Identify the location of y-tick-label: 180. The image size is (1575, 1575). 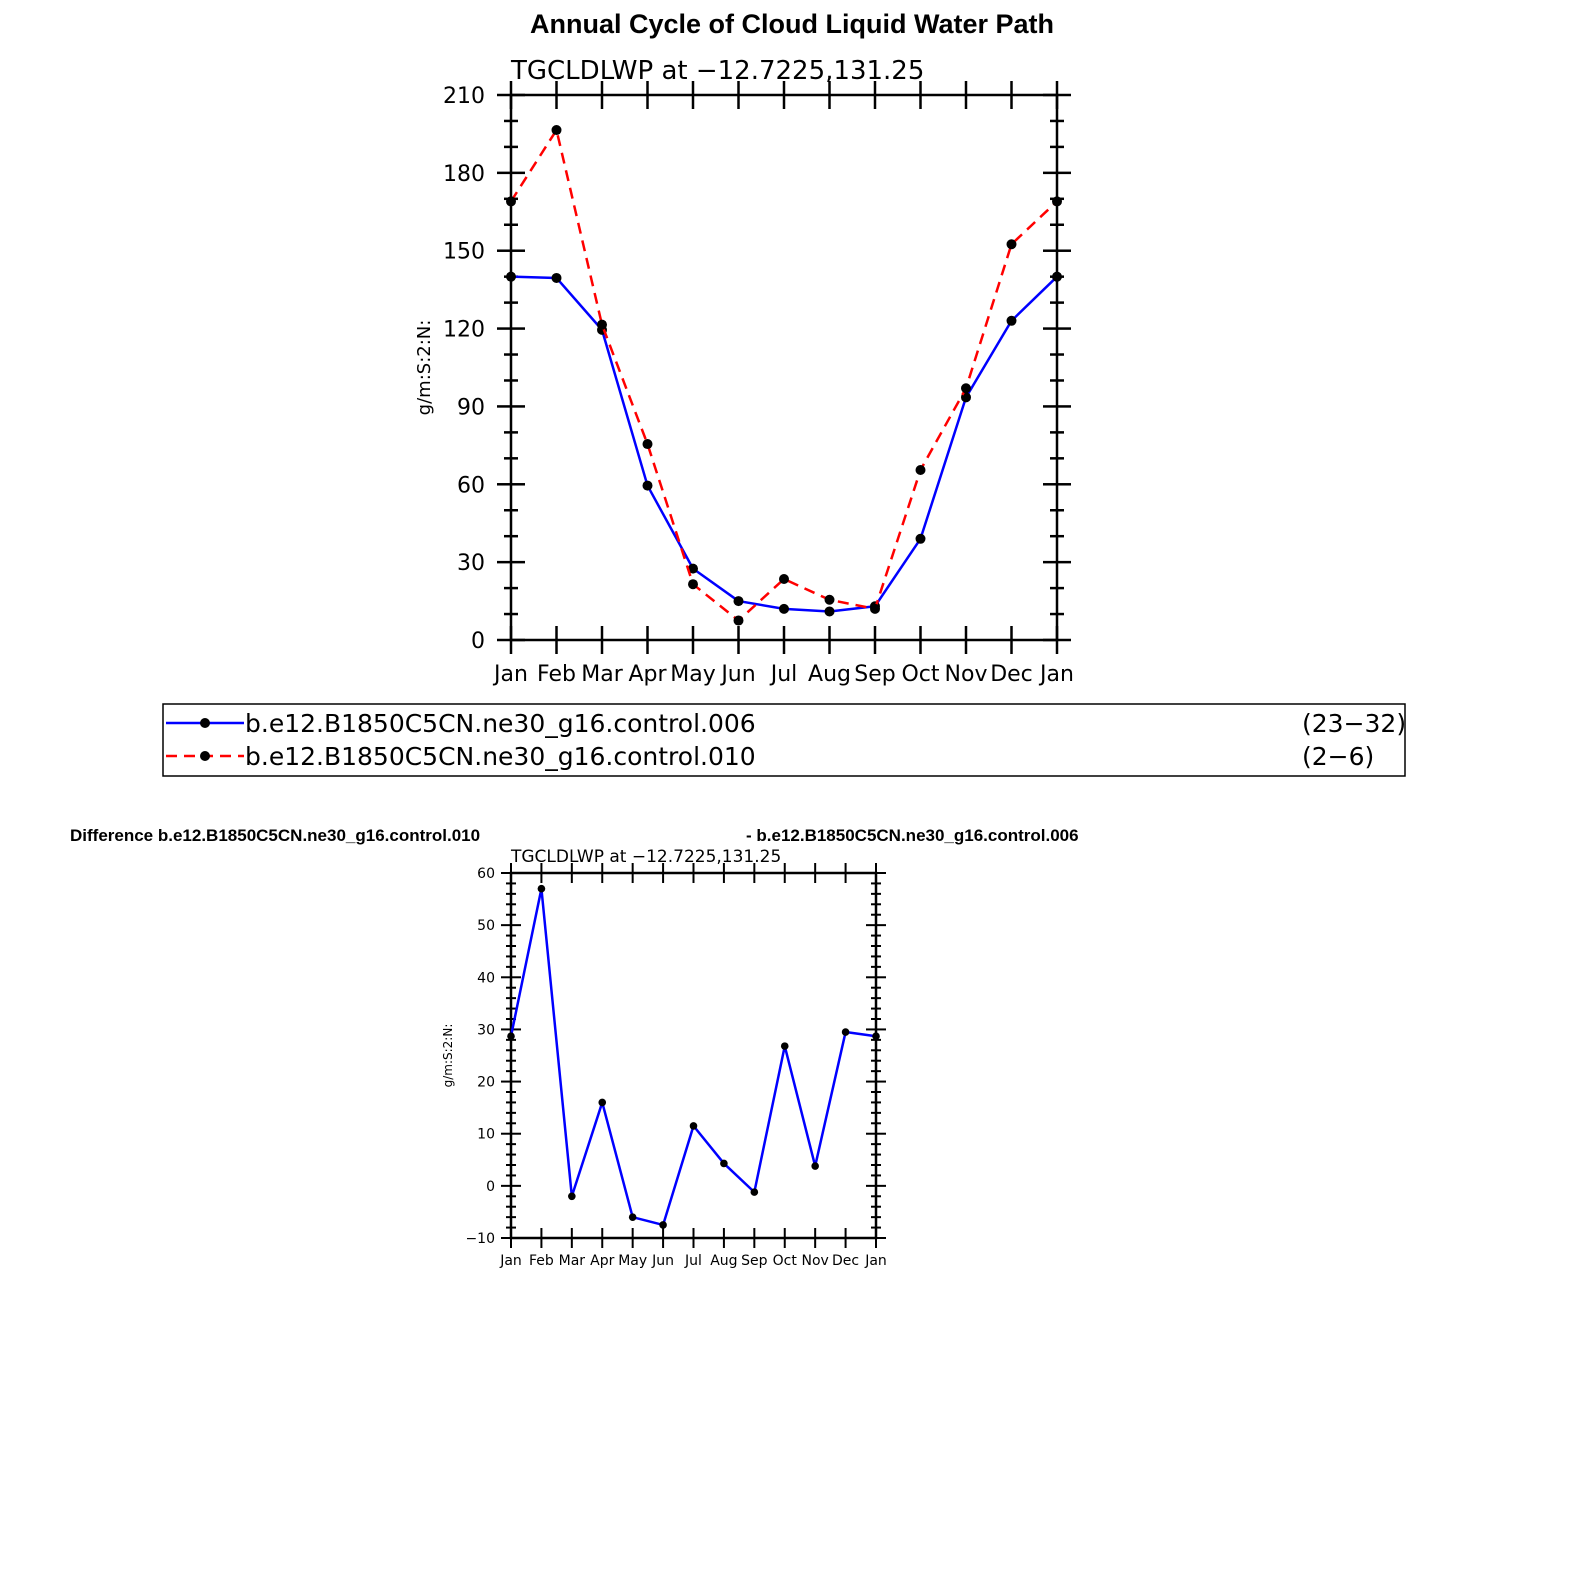
(464, 174).